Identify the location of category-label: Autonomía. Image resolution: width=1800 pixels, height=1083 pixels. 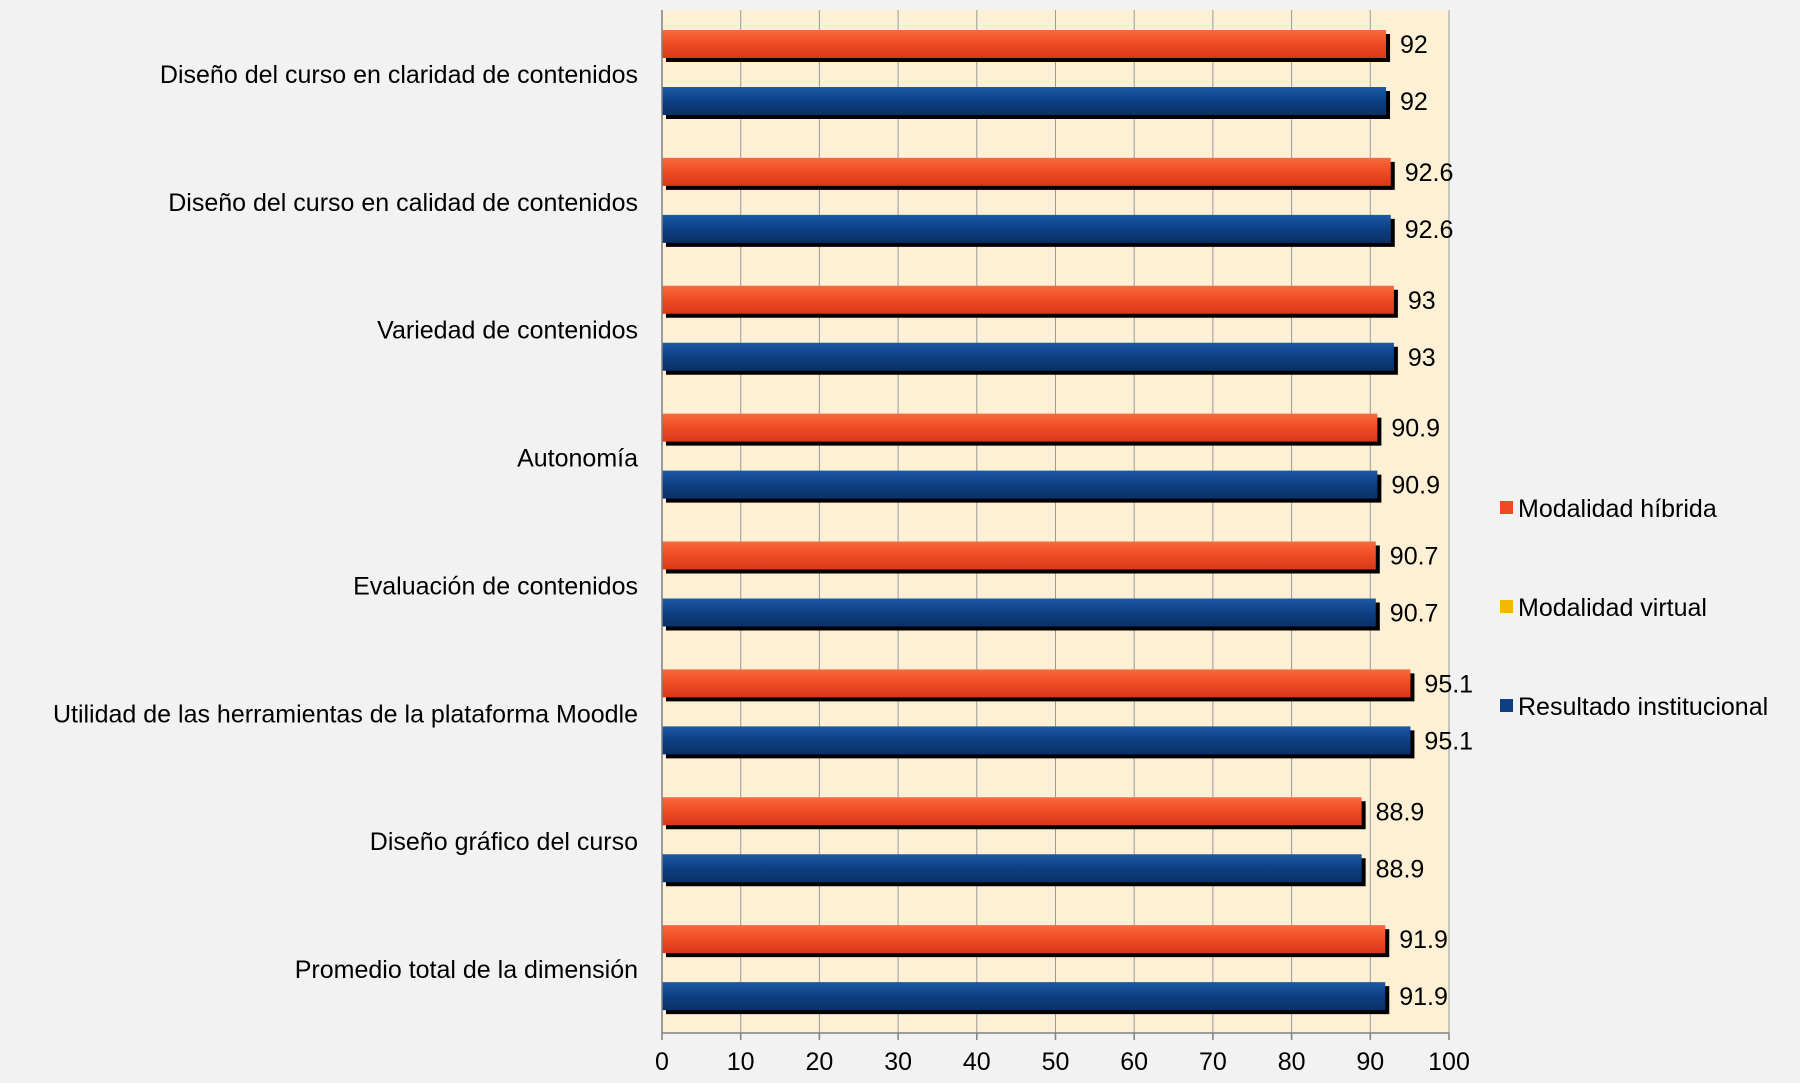
(577, 459).